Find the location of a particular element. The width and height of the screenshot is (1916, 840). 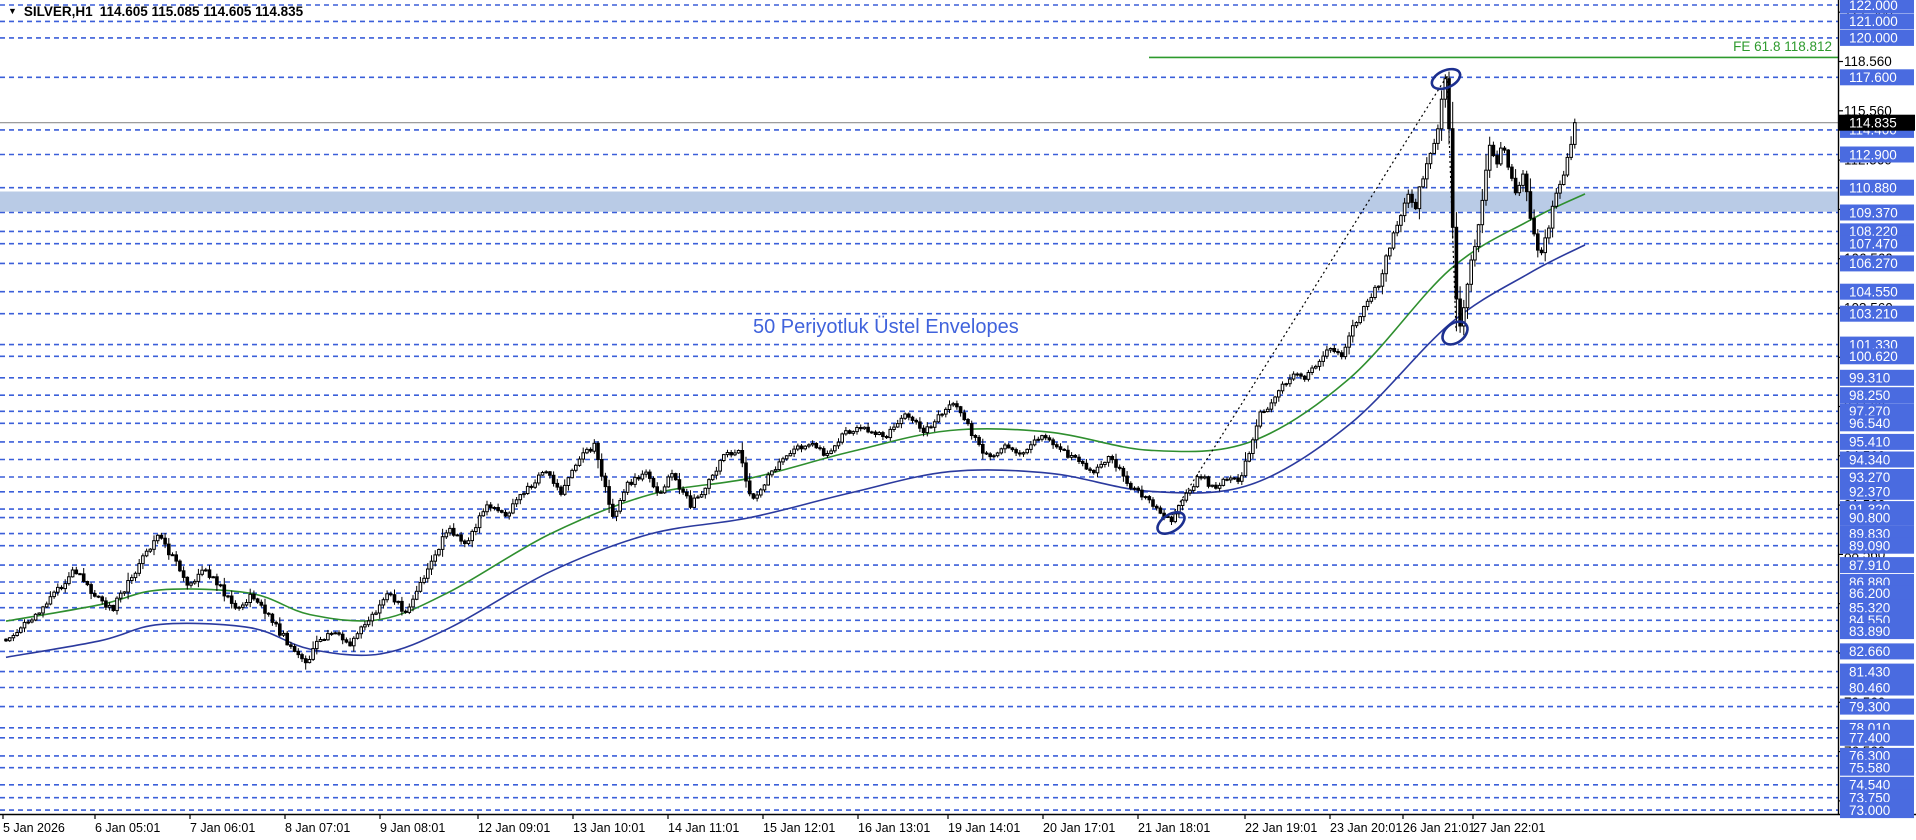

level-price-label: 95.410 is located at coordinates (1877, 441).